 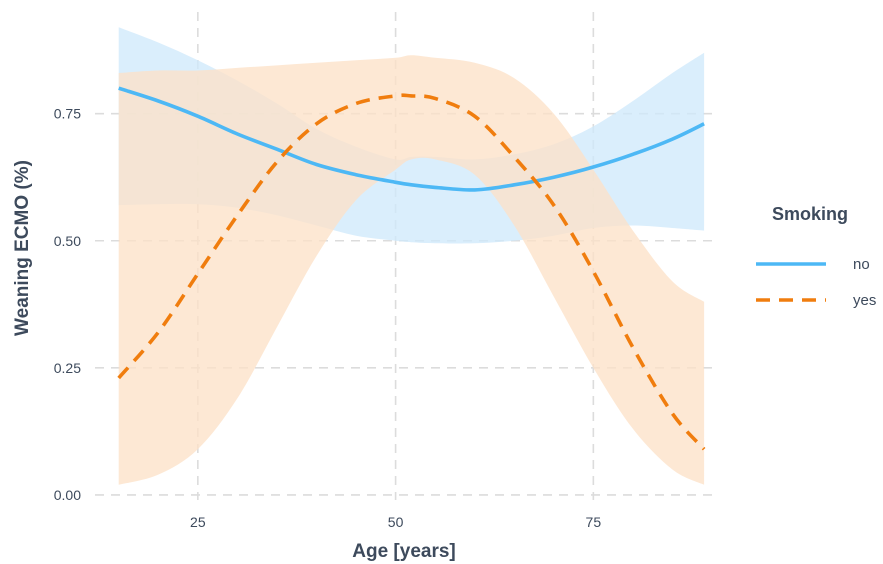 What do you see at coordinates (67, 114) in the screenshot?
I see `y-tick-label: 0.75` at bounding box center [67, 114].